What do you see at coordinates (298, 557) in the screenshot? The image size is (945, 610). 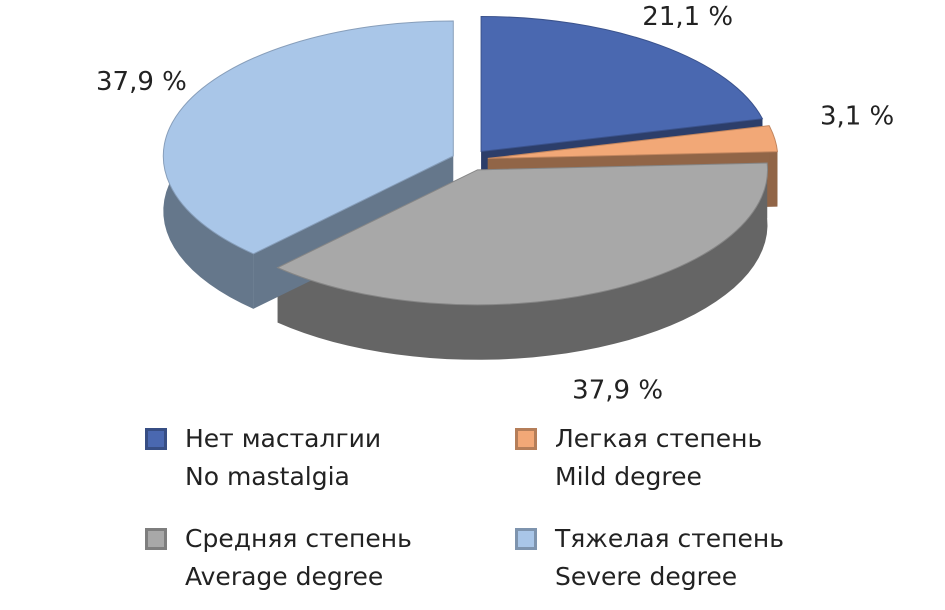 I see `legend-label: Средняя степень Average degree` at bounding box center [298, 557].